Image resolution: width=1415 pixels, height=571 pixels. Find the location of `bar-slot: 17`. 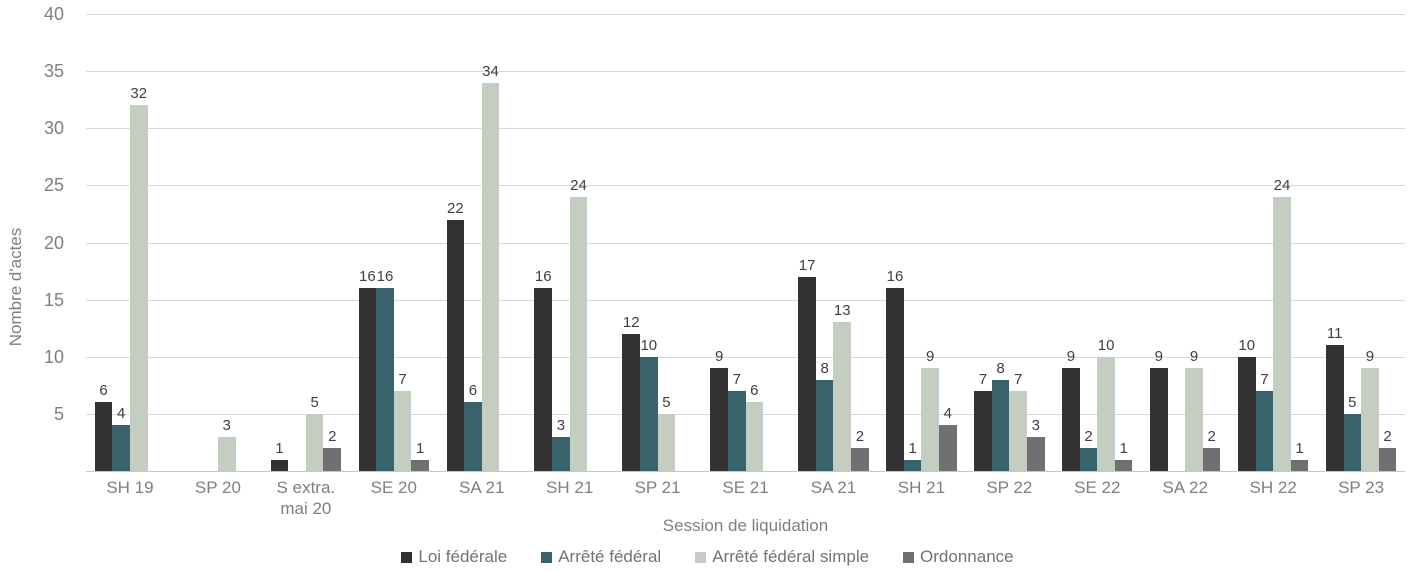

bar-slot: 17 is located at coordinates (807, 242).